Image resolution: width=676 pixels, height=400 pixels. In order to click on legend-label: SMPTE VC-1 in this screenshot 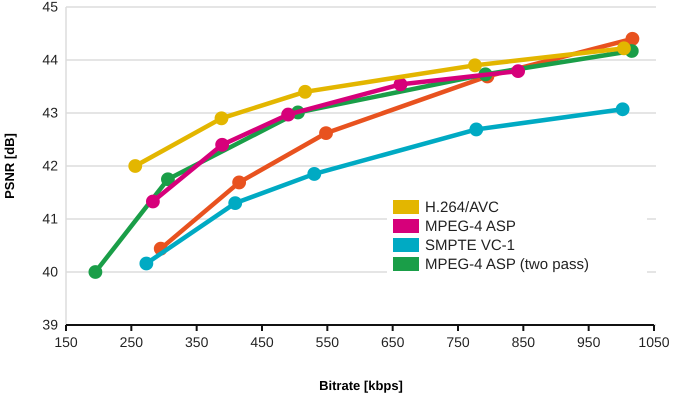, I will do `click(470, 245)`.